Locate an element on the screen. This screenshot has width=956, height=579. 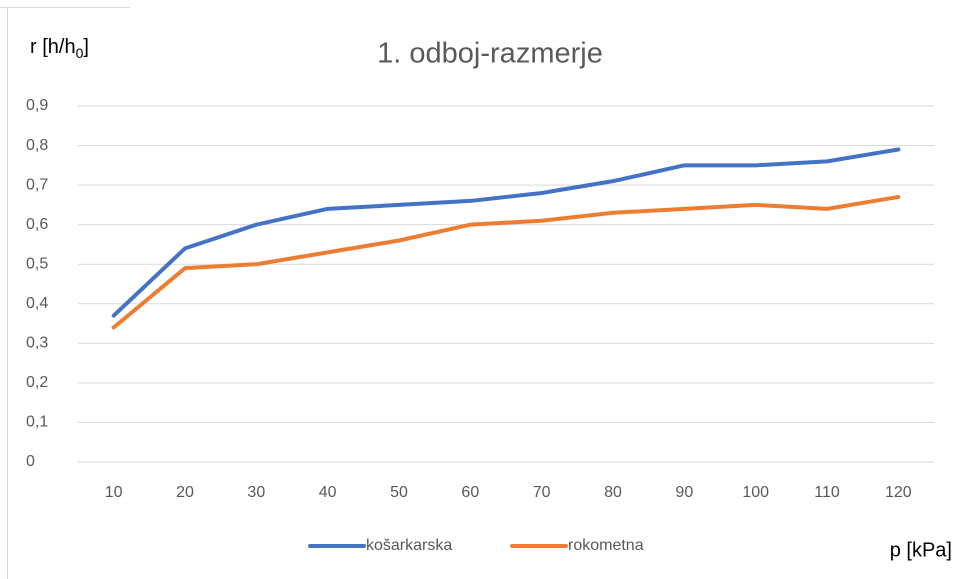
y-tick-label: 0,8 is located at coordinates (37, 145).